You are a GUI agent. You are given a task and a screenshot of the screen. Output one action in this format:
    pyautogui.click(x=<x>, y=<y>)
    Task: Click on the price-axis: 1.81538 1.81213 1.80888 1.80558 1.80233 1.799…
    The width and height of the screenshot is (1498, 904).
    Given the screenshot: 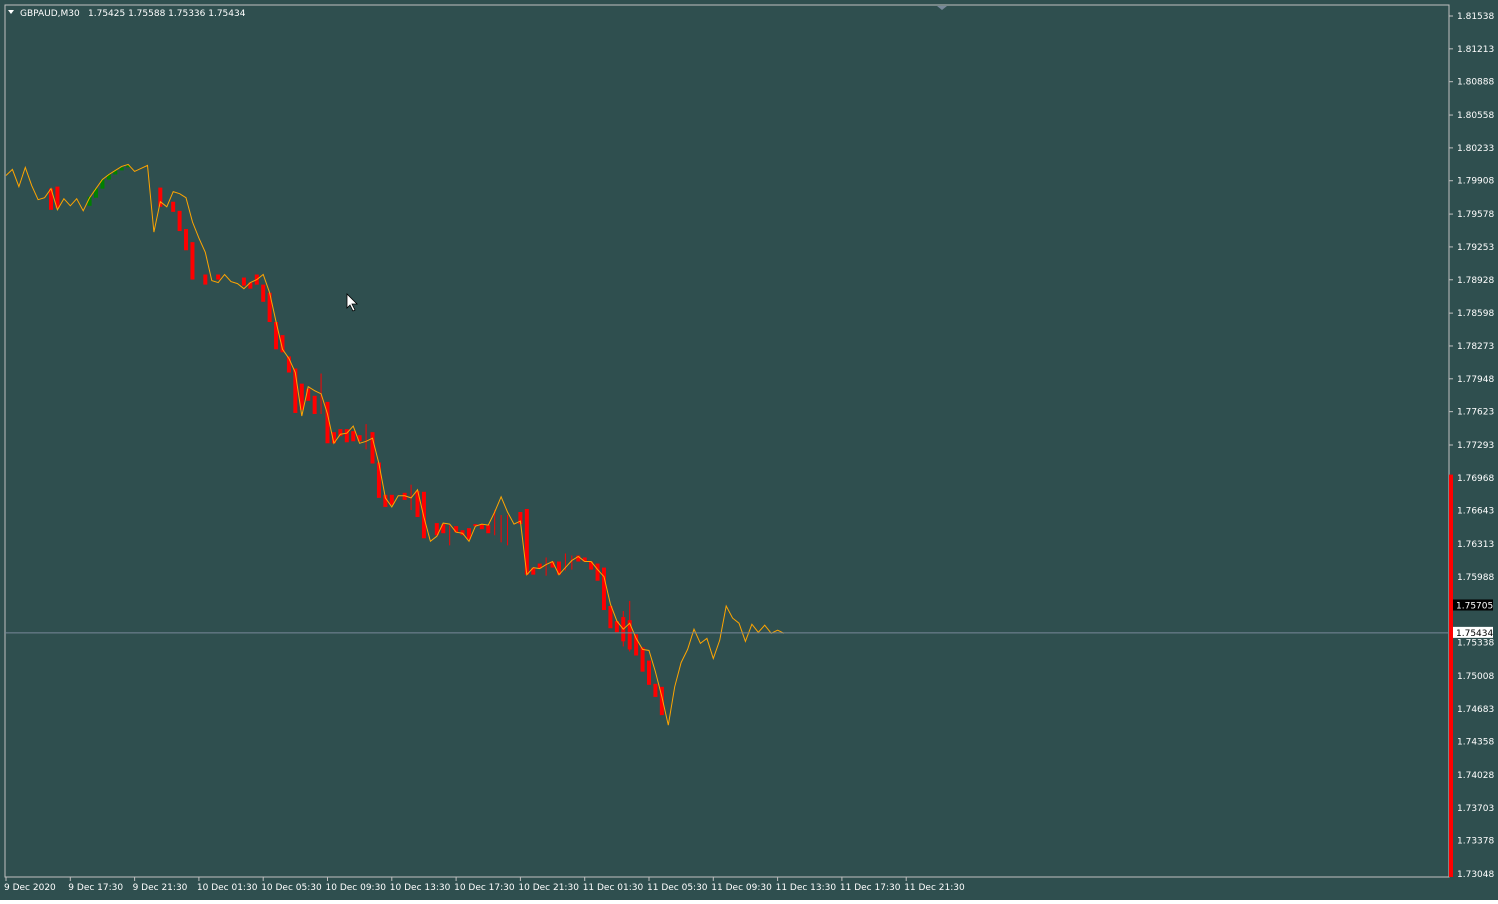 What is the action you would take?
    pyautogui.click(x=1471, y=446)
    